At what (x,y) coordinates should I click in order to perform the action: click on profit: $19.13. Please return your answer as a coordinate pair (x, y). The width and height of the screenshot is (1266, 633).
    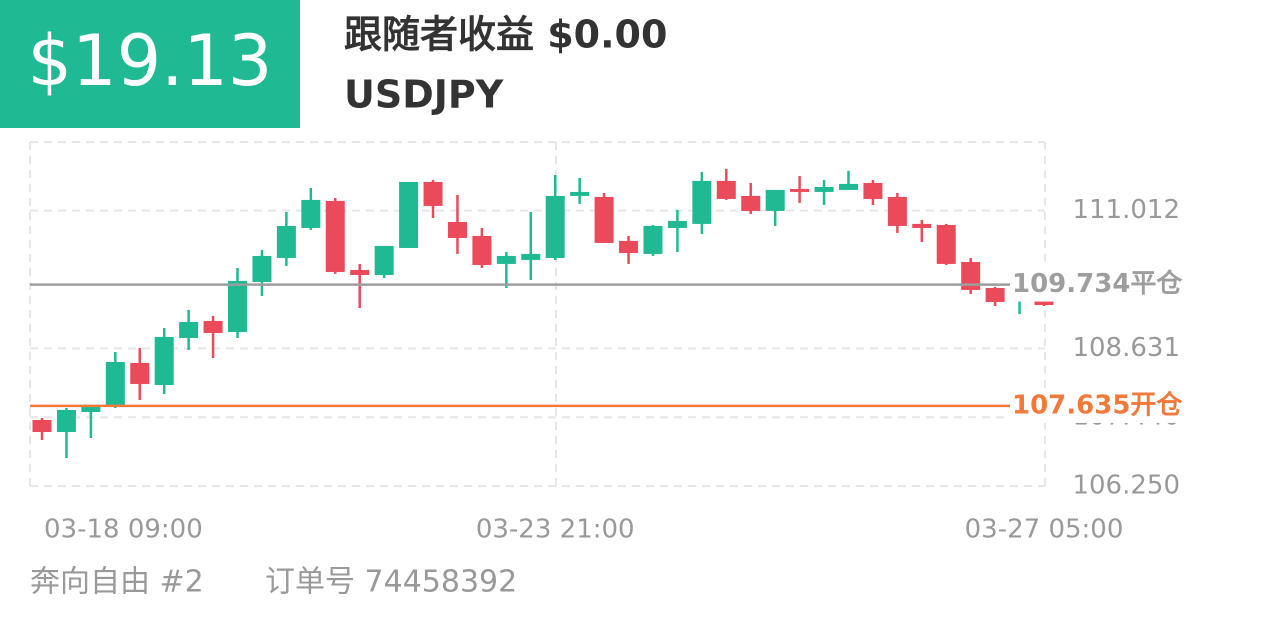
    Looking at the image, I should click on (150, 61).